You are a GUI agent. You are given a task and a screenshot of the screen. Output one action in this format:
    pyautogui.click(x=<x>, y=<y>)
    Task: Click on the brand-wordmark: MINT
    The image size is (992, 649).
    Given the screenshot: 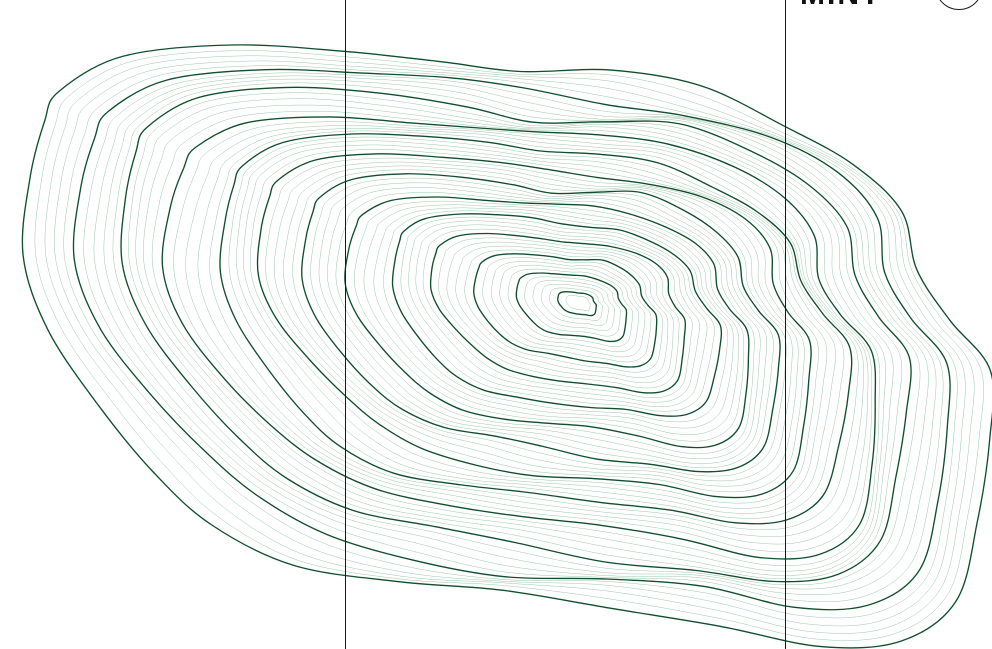 What is the action you would take?
    pyautogui.click(x=840, y=6)
    